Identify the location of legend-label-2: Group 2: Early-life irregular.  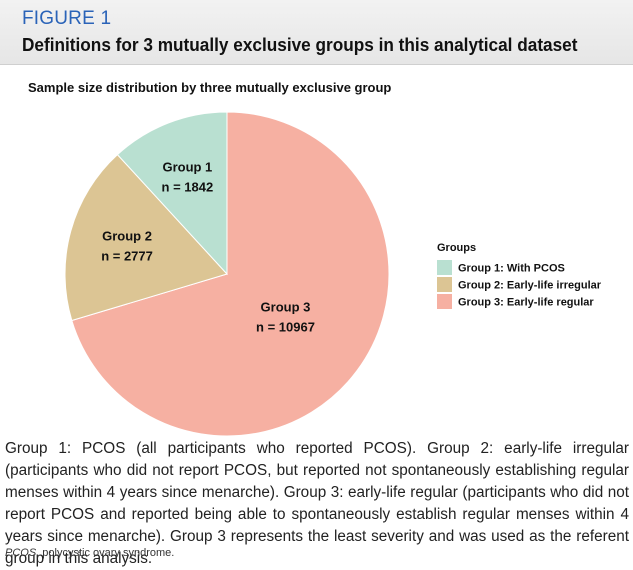
(530, 286).